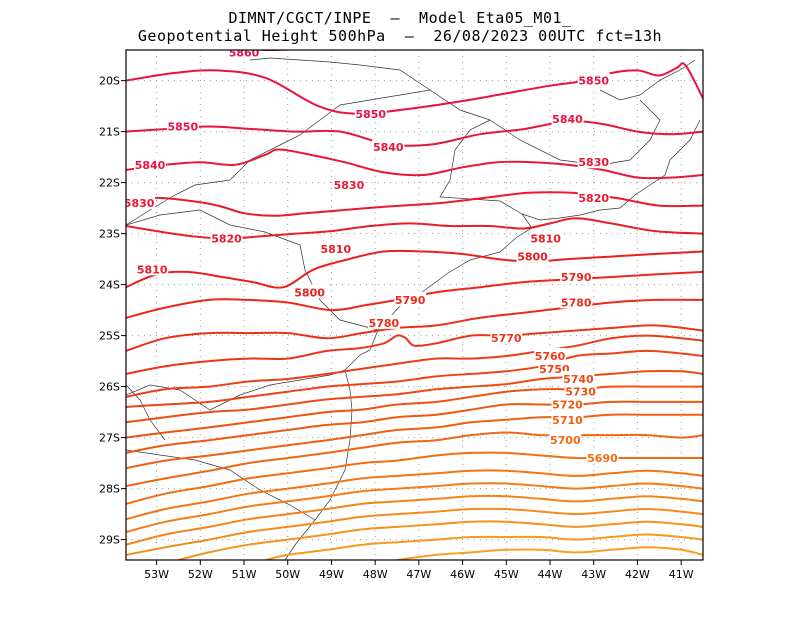 Image resolution: width=800 pixels, height=618 pixels. Describe the element at coordinates (109, 438) in the screenshot. I see `lat-tick-label: 27S` at that location.